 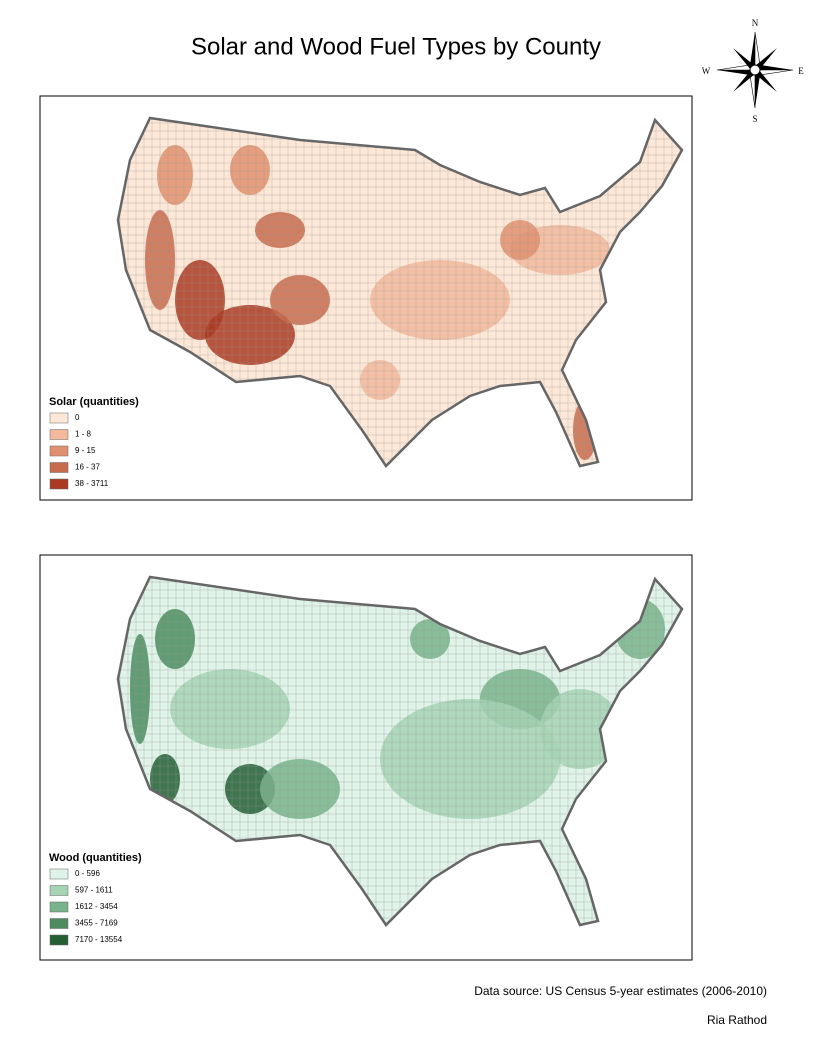 What do you see at coordinates (87, 467) in the screenshot?
I see `legend-label: 16 - 37` at bounding box center [87, 467].